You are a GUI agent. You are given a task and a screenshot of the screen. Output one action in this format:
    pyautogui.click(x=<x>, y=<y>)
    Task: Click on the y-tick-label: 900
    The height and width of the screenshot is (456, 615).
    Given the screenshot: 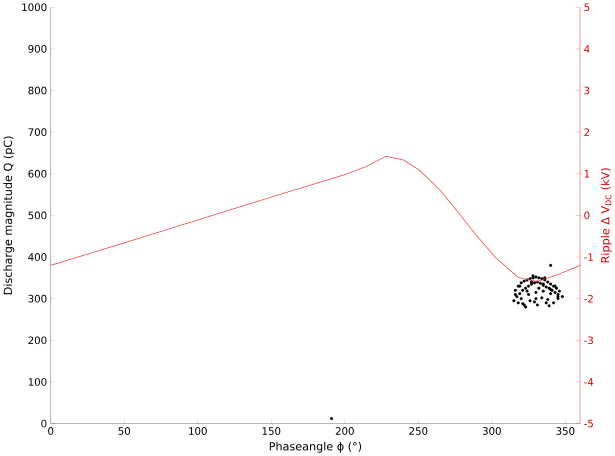 What is the action you would take?
    pyautogui.click(x=37, y=48)
    